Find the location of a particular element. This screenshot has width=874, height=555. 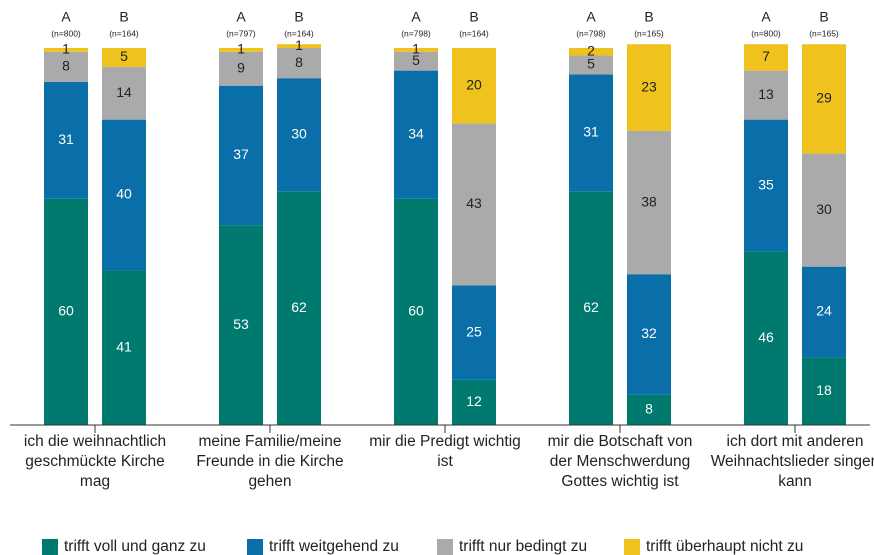

value-label: 35 is located at coordinates (766, 184).